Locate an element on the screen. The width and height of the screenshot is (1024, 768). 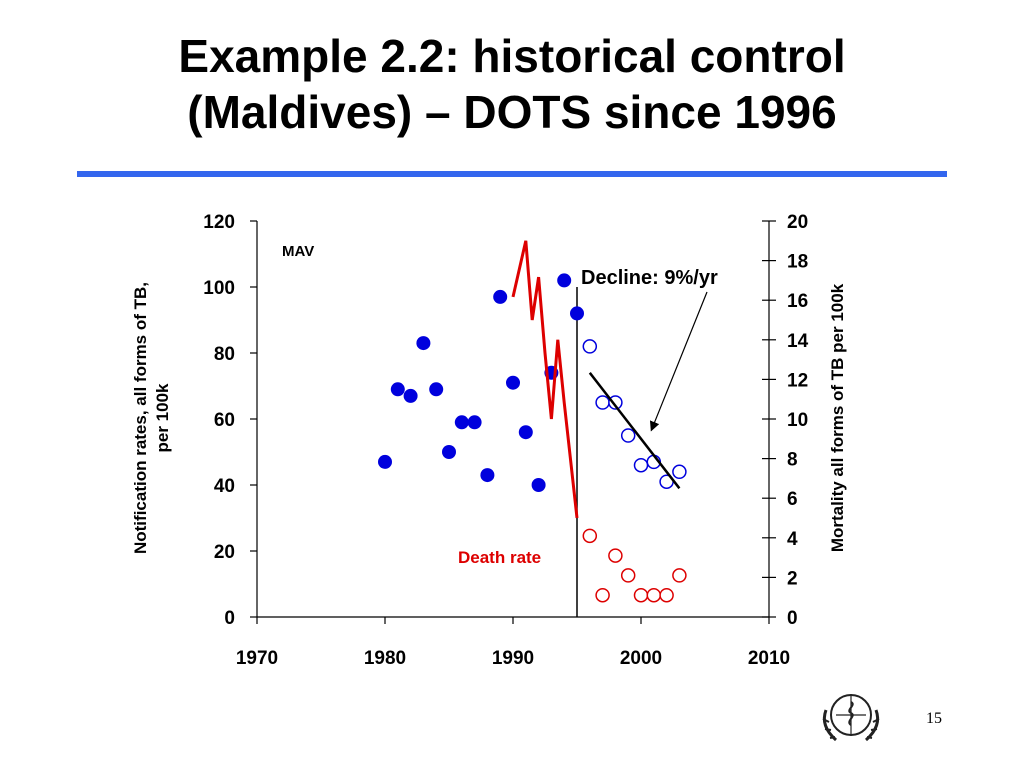
y-left-tick-label: 80 is located at coordinates (224, 354).